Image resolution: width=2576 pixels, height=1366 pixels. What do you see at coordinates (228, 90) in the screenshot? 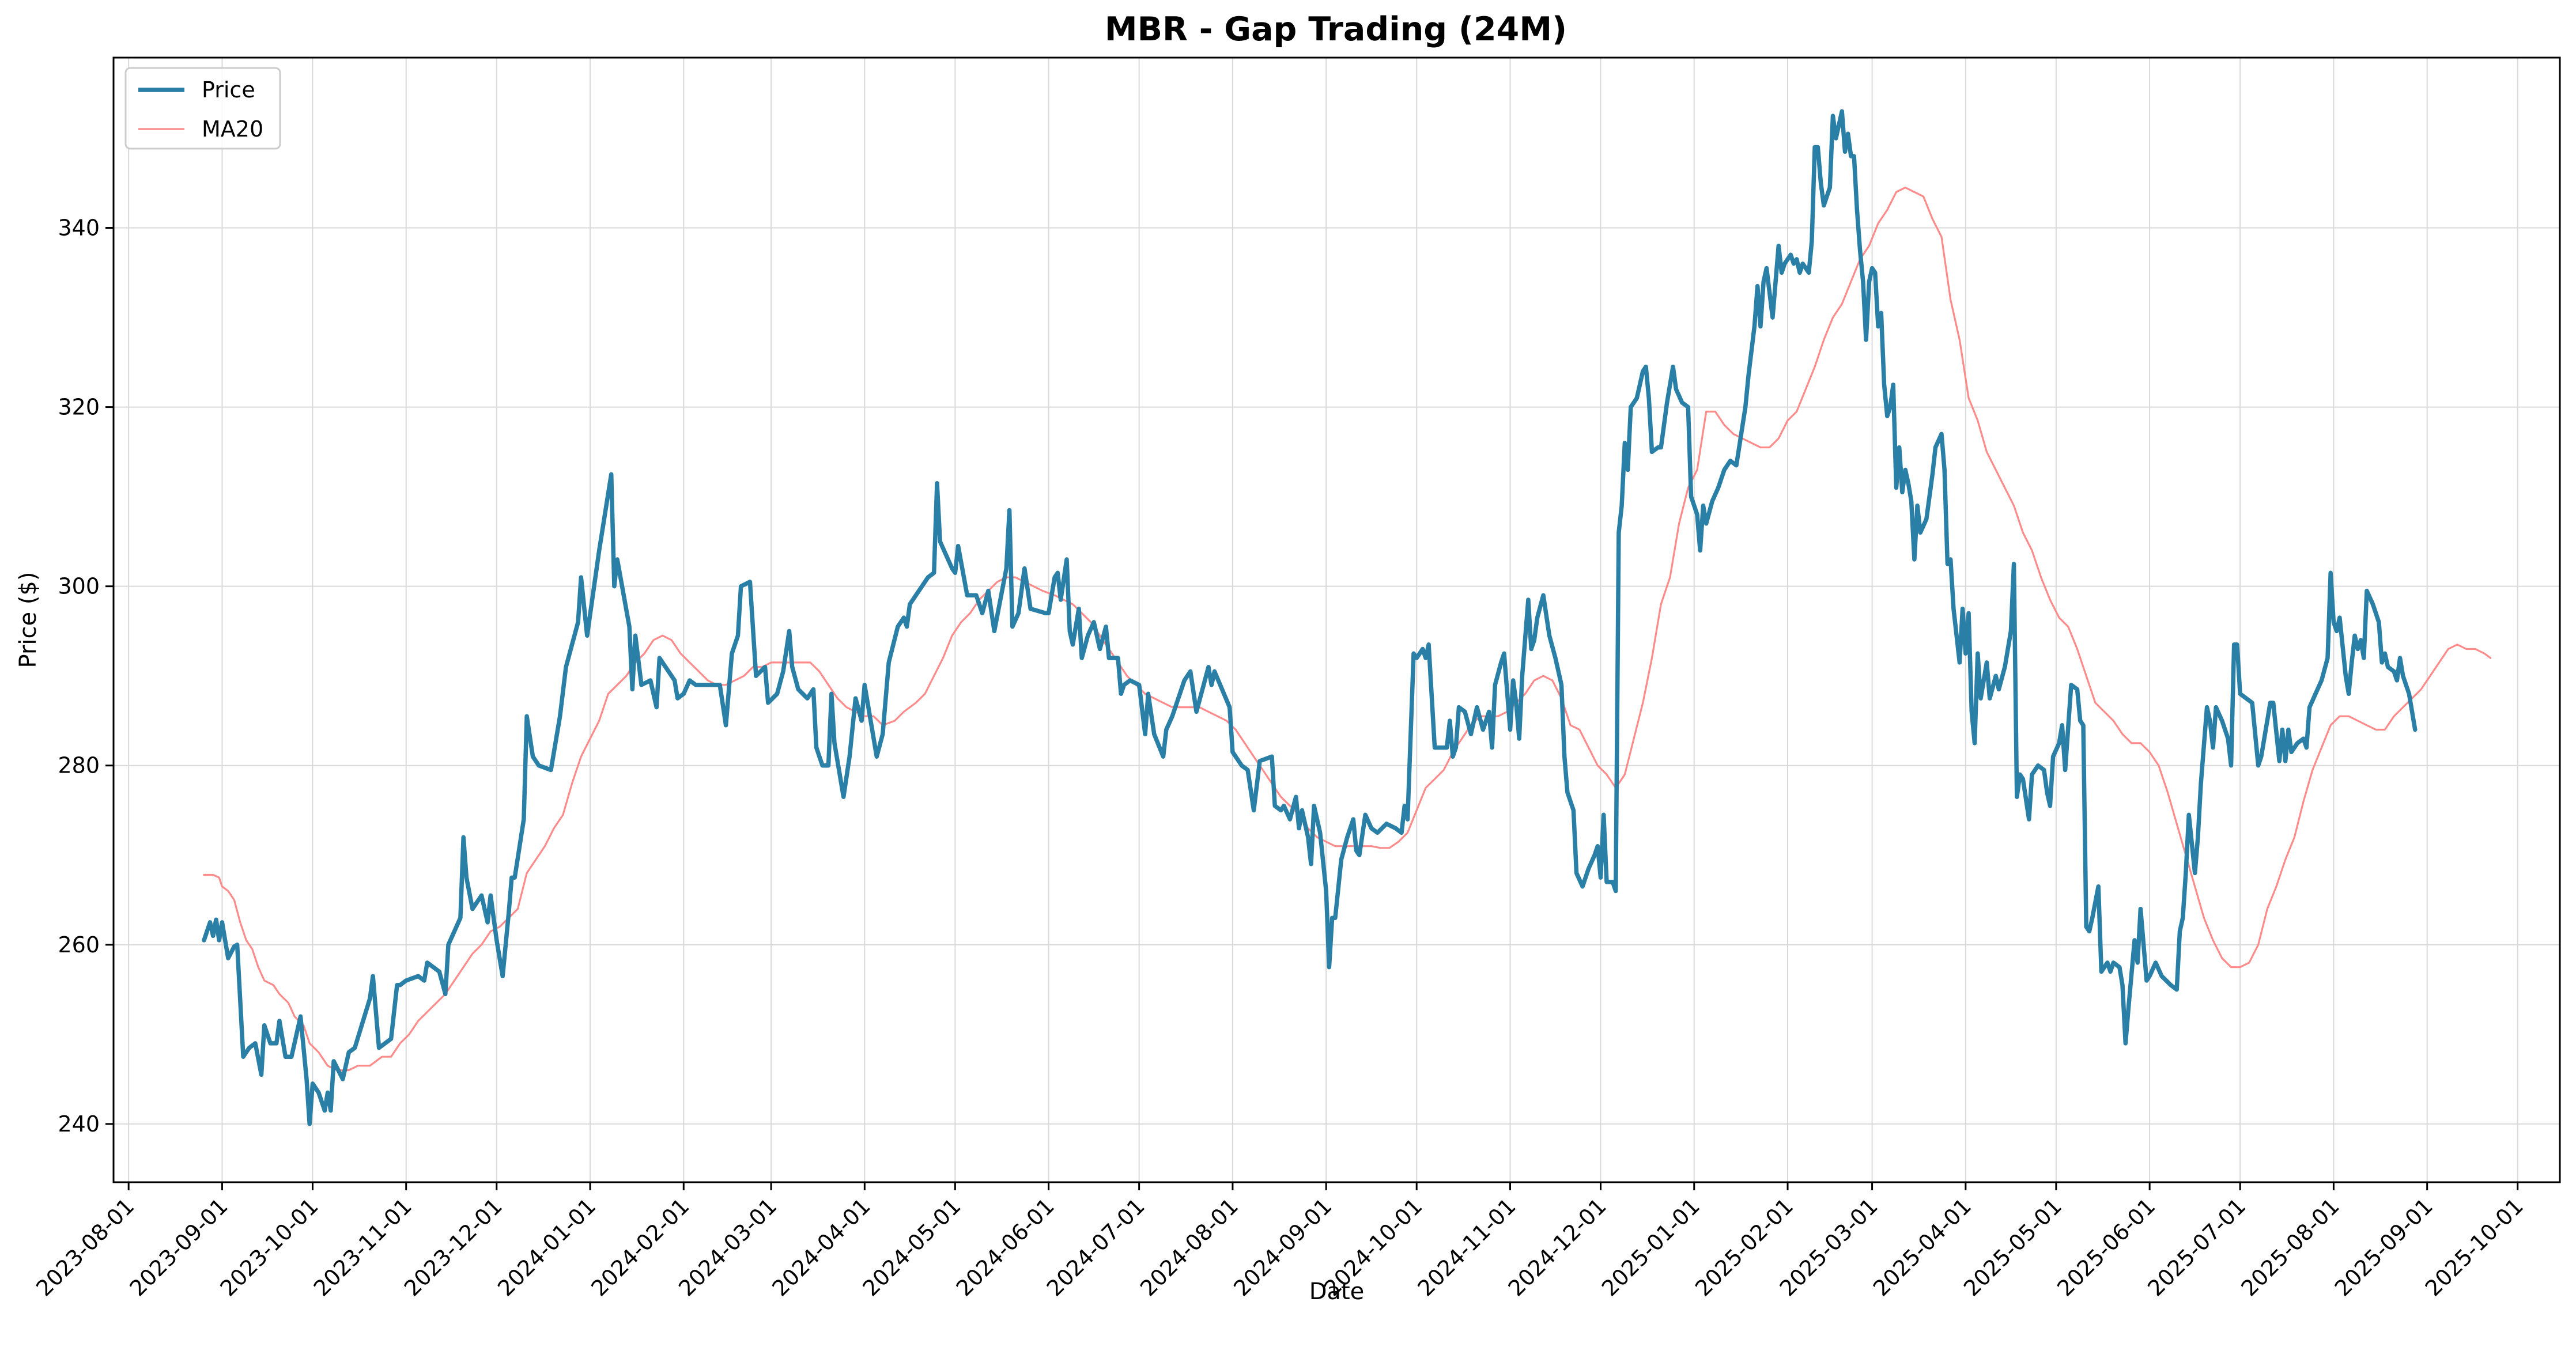
I see `price-legend-label: Price` at bounding box center [228, 90].